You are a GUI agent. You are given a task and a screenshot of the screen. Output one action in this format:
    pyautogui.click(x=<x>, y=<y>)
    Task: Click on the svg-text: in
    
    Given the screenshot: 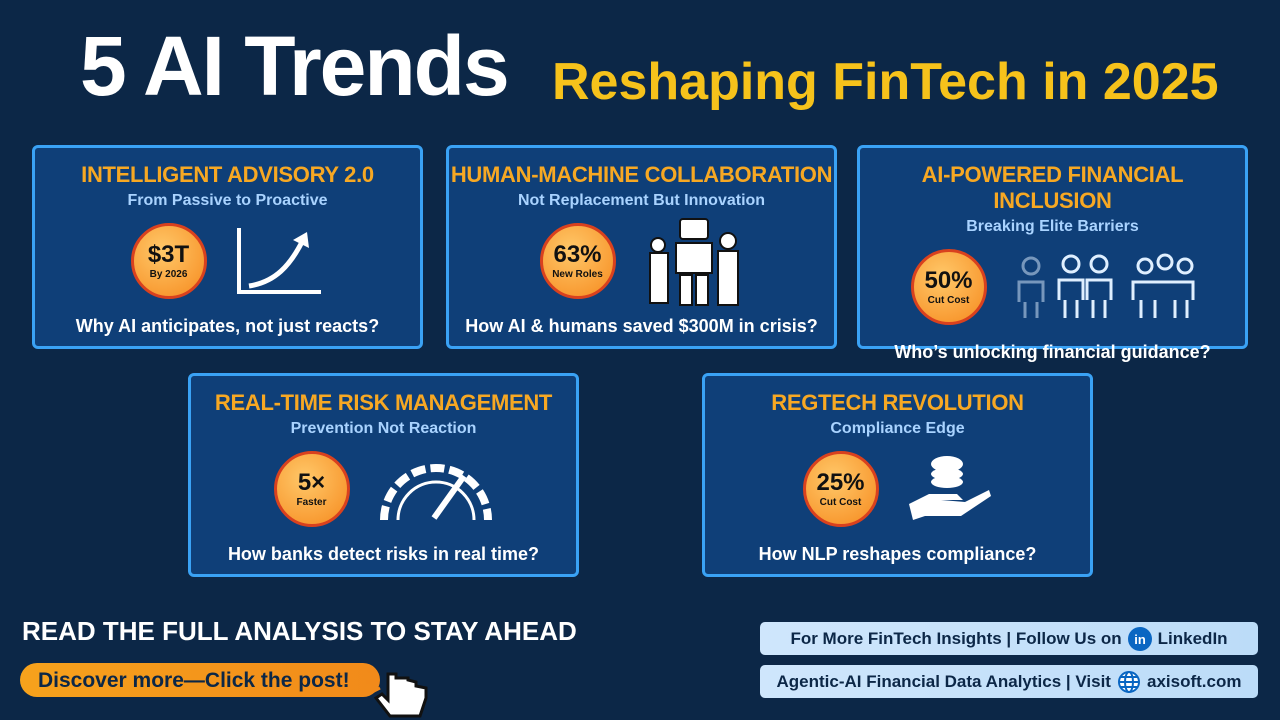 What is the action you would take?
    pyautogui.click(x=1140, y=639)
    